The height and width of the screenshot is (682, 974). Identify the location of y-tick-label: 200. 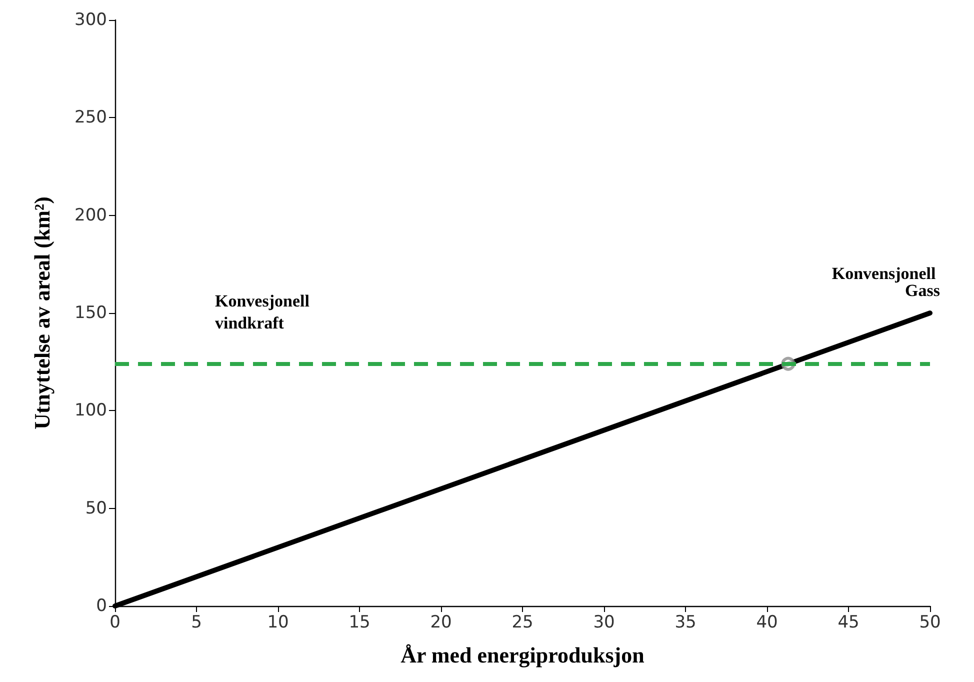
(90, 215).